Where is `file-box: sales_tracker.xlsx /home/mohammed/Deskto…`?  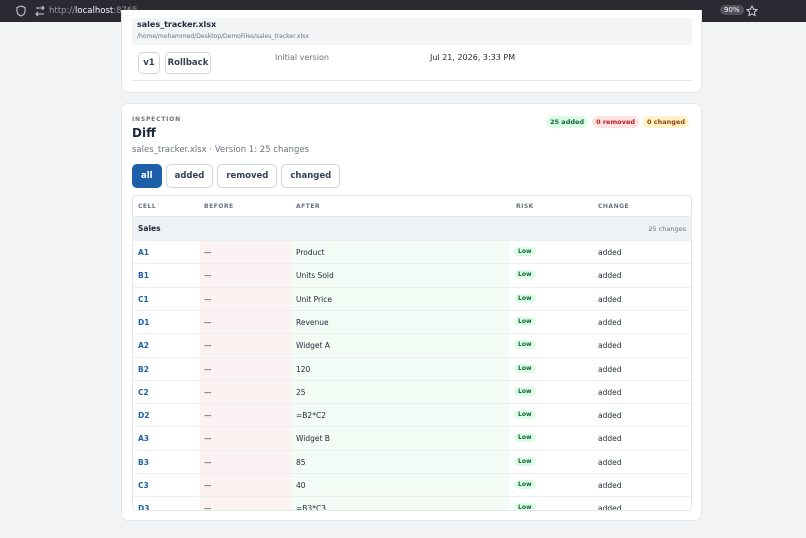 file-box: sales_tracker.xlsx /home/mohammed/Deskto… is located at coordinates (412, 31).